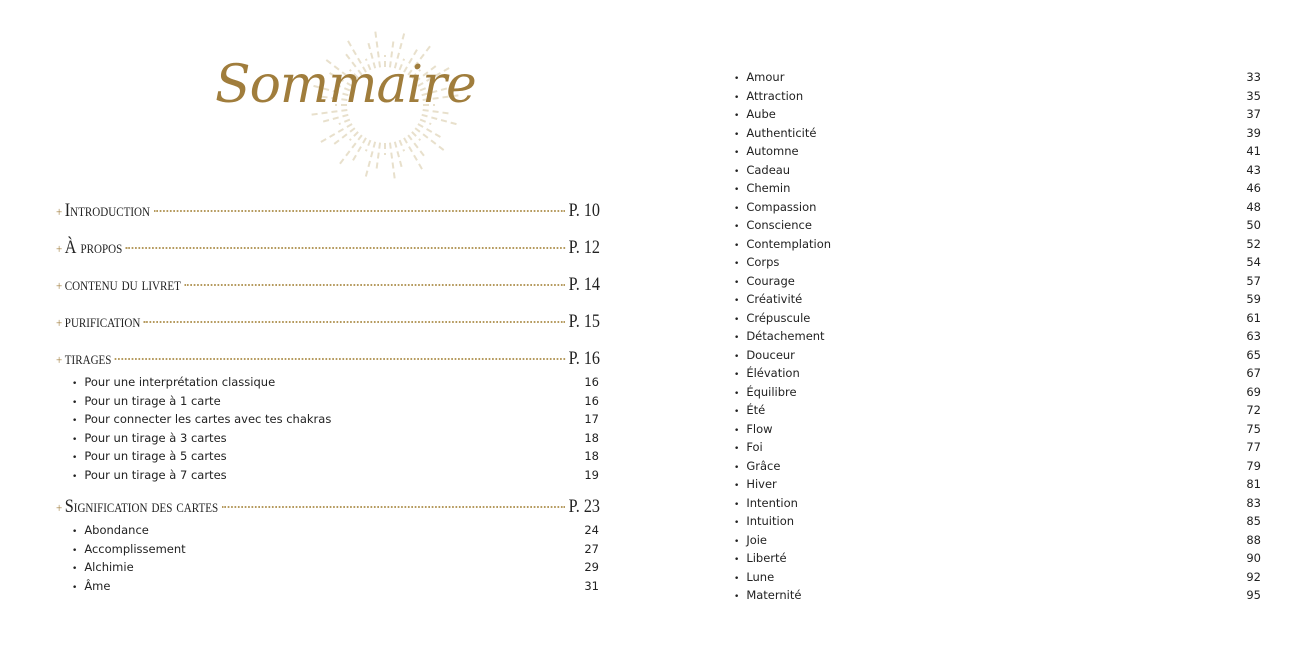  Describe the element at coordinates (155, 474) in the screenshot. I see `entry-label: Pour un tirage à 7 cartes` at that location.